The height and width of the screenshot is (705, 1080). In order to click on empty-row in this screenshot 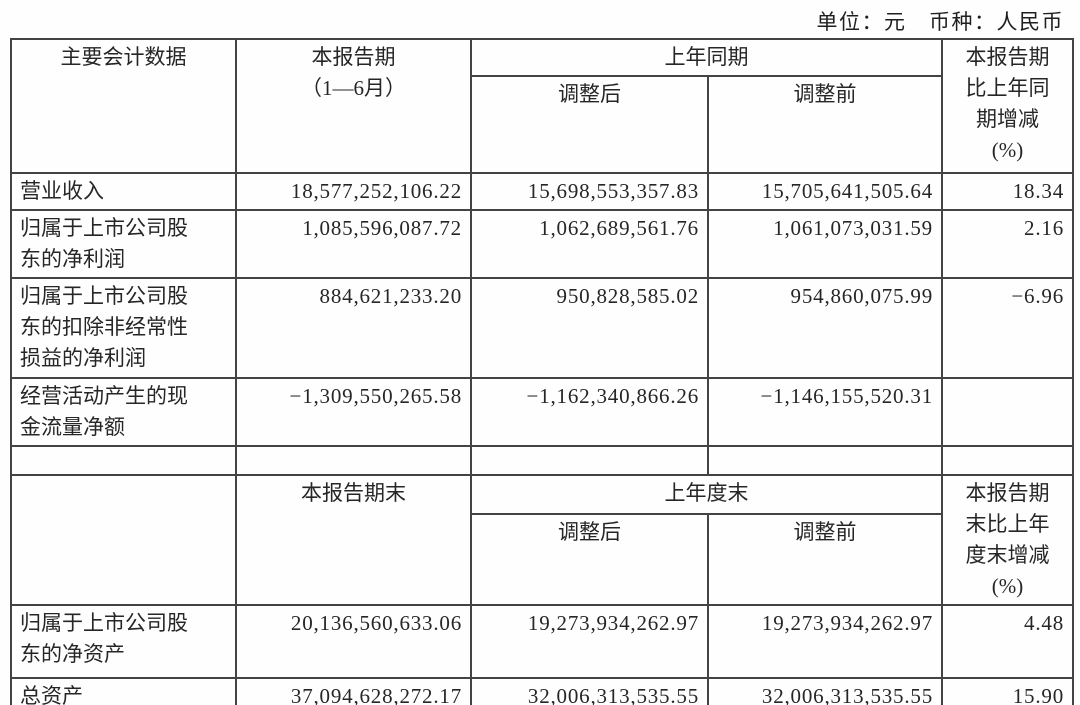, I will do `click(542, 460)`.